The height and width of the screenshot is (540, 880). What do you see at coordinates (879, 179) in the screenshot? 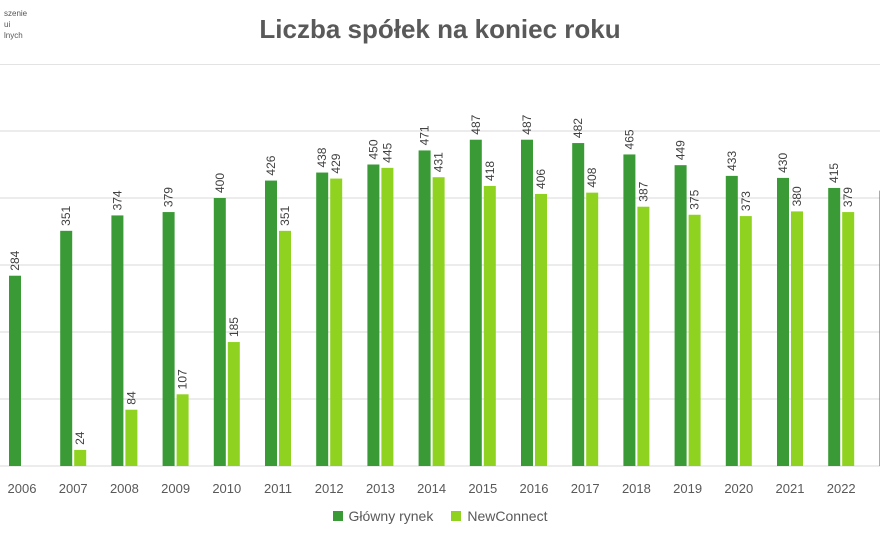
I see `data-label: 41` at bounding box center [879, 179].